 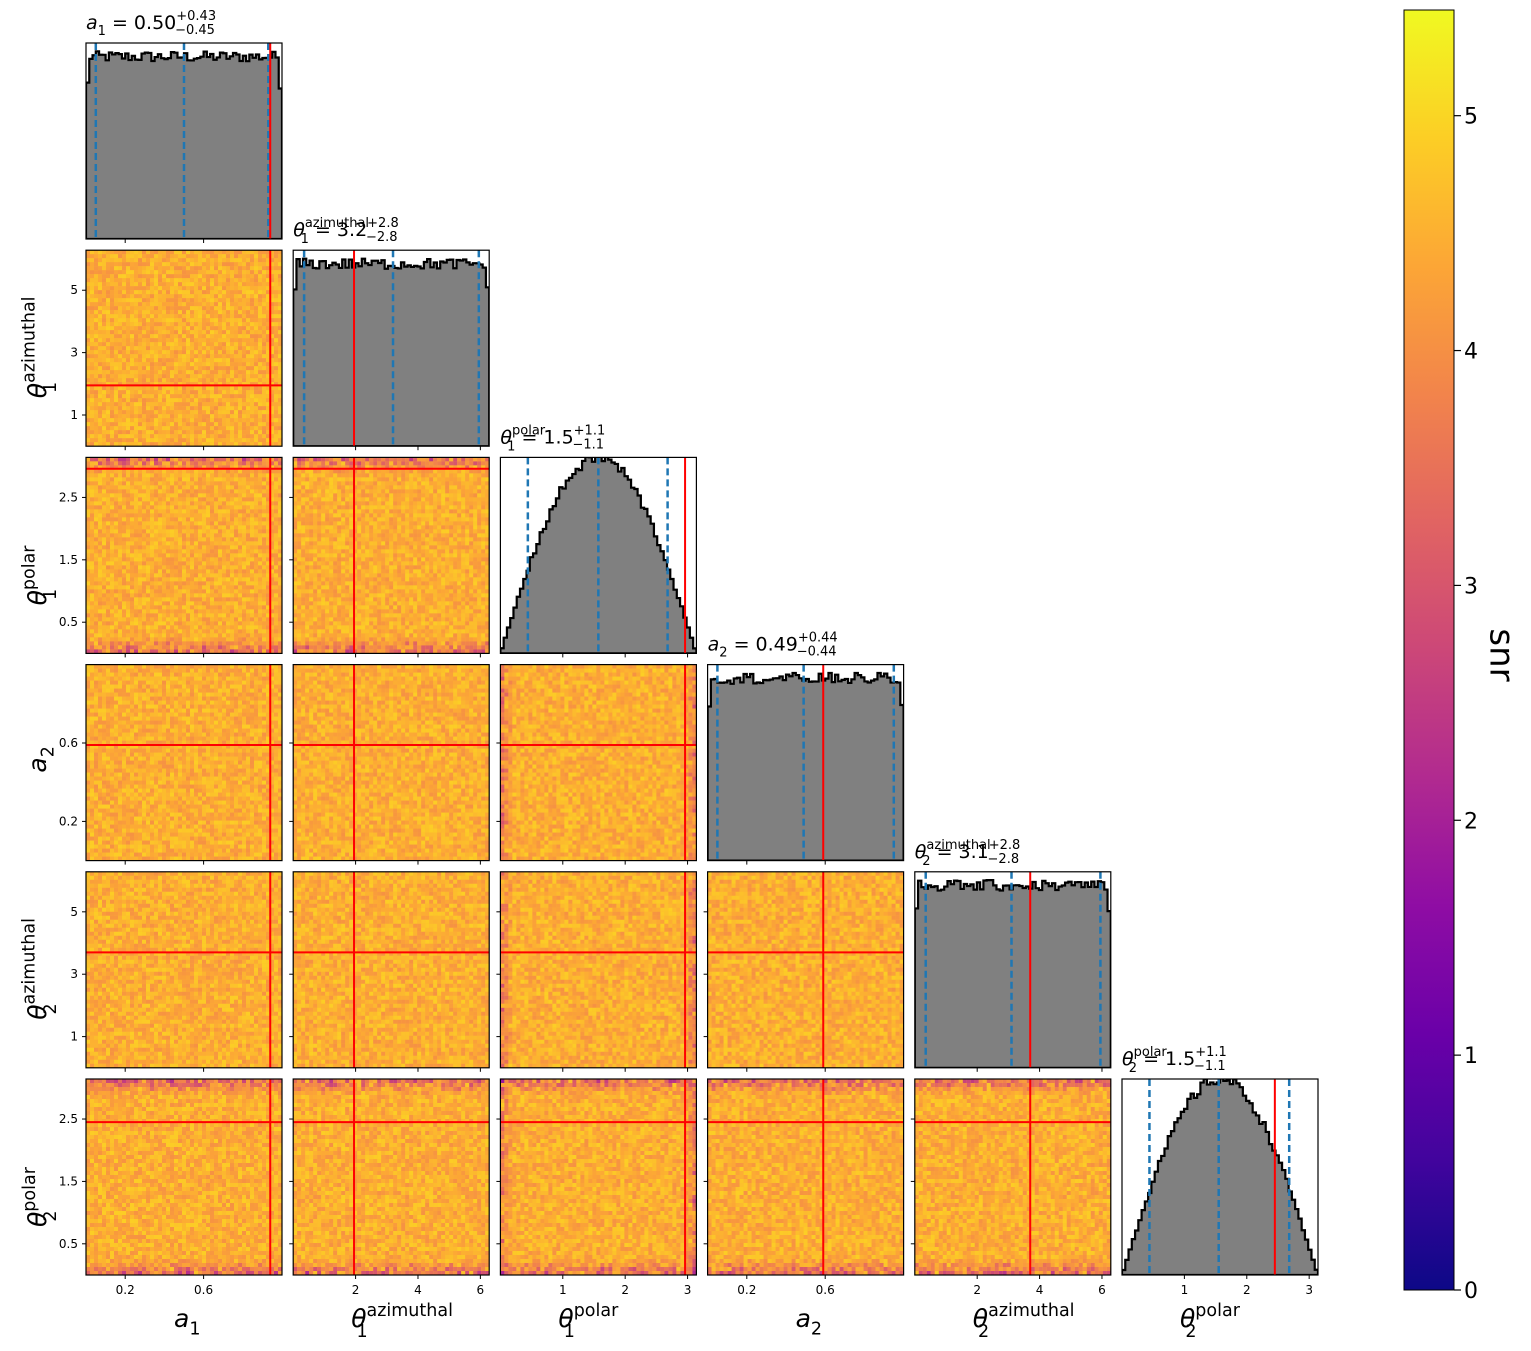 What do you see at coordinates (1502, 654) in the screenshot?
I see `colorbar-label: snr` at bounding box center [1502, 654].